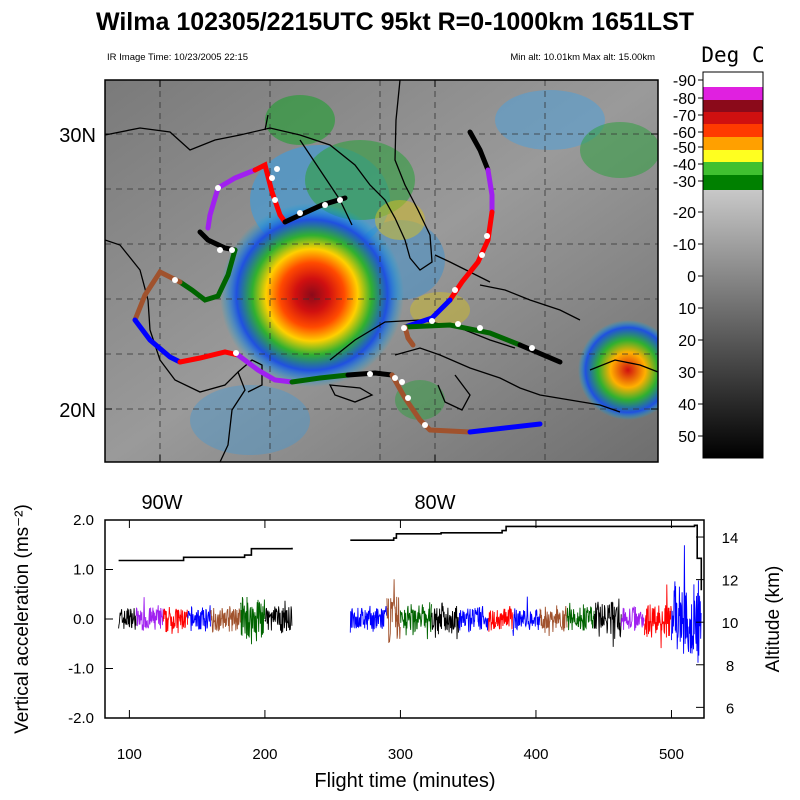 This screenshot has width=800, height=800. Describe the element at coordinates (77, 411) in the screenshot. I see `lat-label-20n: 20N` at that location.